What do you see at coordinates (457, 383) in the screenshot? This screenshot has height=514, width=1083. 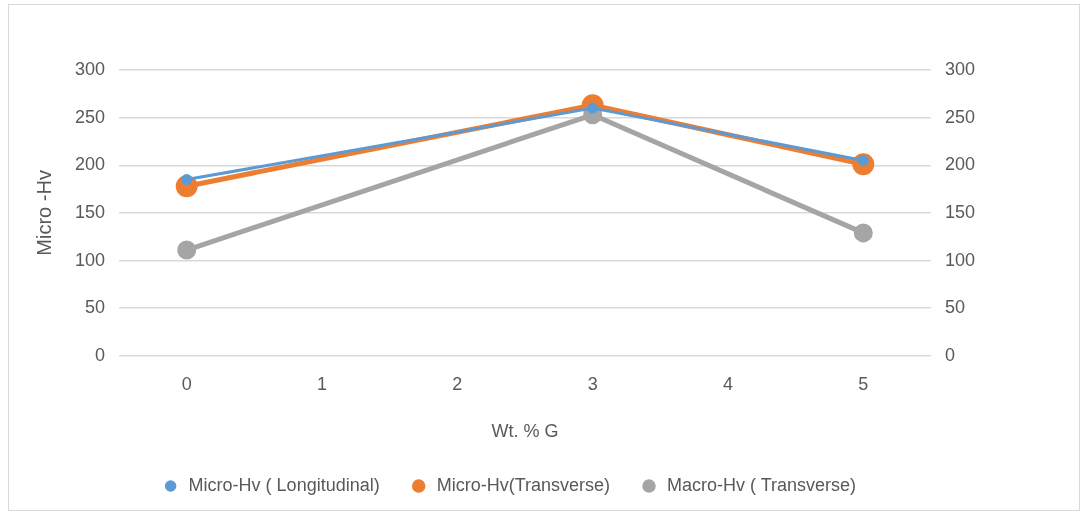 I see `x-tick-label: 2` at bounding box center [457, 383].